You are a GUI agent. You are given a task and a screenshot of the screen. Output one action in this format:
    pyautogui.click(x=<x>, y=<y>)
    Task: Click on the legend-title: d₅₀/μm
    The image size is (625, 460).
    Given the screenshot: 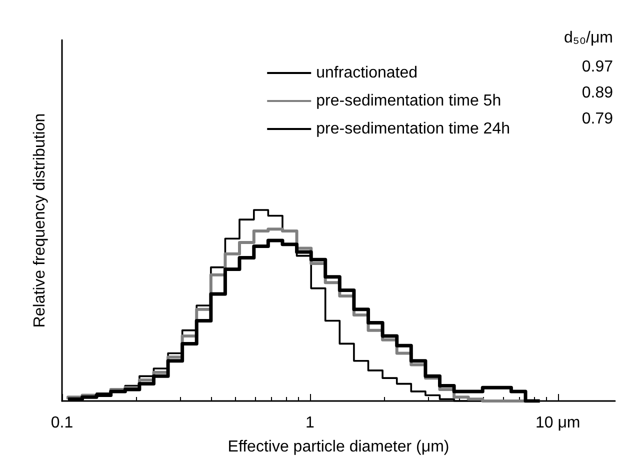 What is the action you would take?
    pyautogui.click(x=589, y=38)
    